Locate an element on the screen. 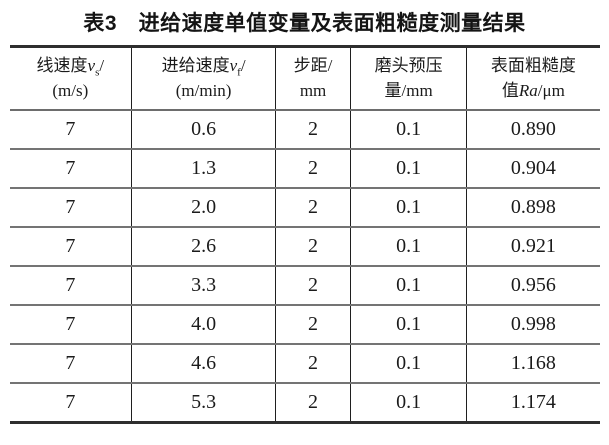 The image size is (609, 445). header-line: (m/min) is located at coordinates (203, 90).